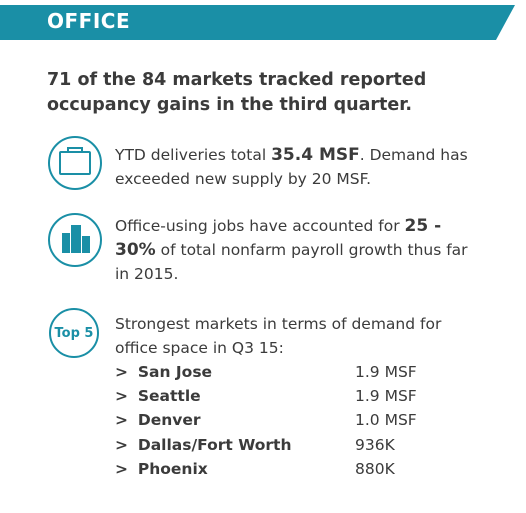 The height and width of the screenshot is (513, 526). Describe the element at coordinates (172, 468) in the screenshot. I see `market-name: Phoenix` at that location.